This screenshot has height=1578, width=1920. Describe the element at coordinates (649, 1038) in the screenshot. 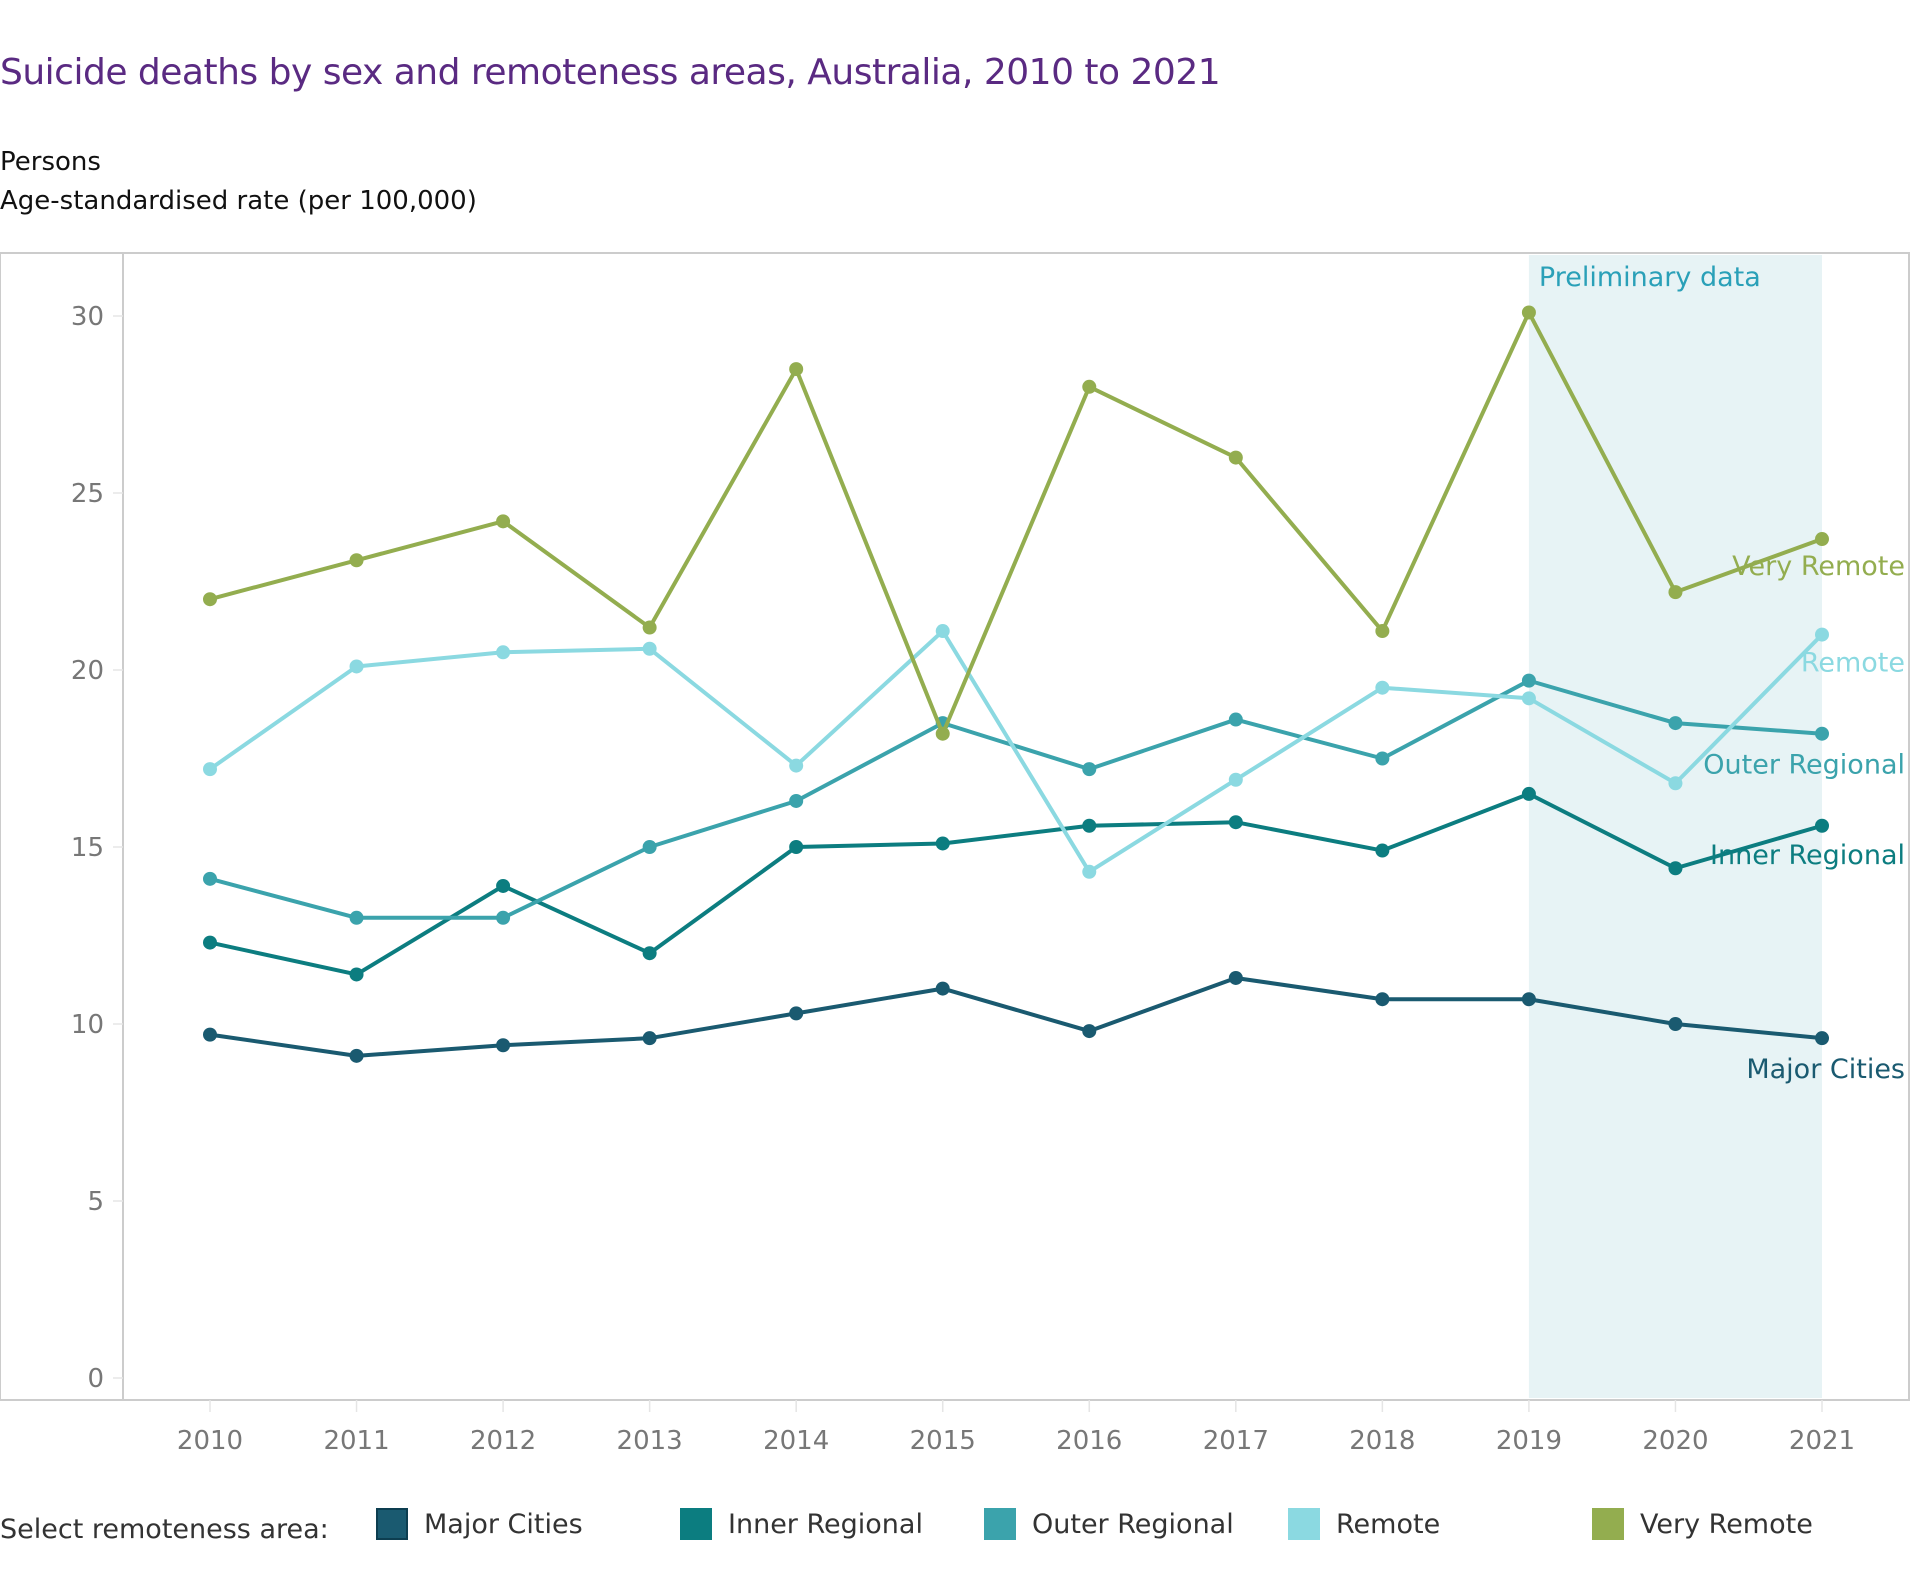

I see `major-cities-point-2013` at that location.